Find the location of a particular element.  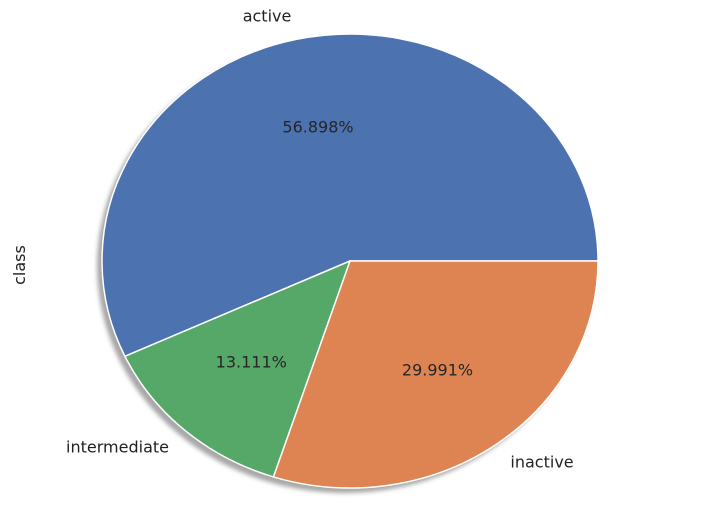

category-label-inactive: inactive is located at coordinates (541, 461).